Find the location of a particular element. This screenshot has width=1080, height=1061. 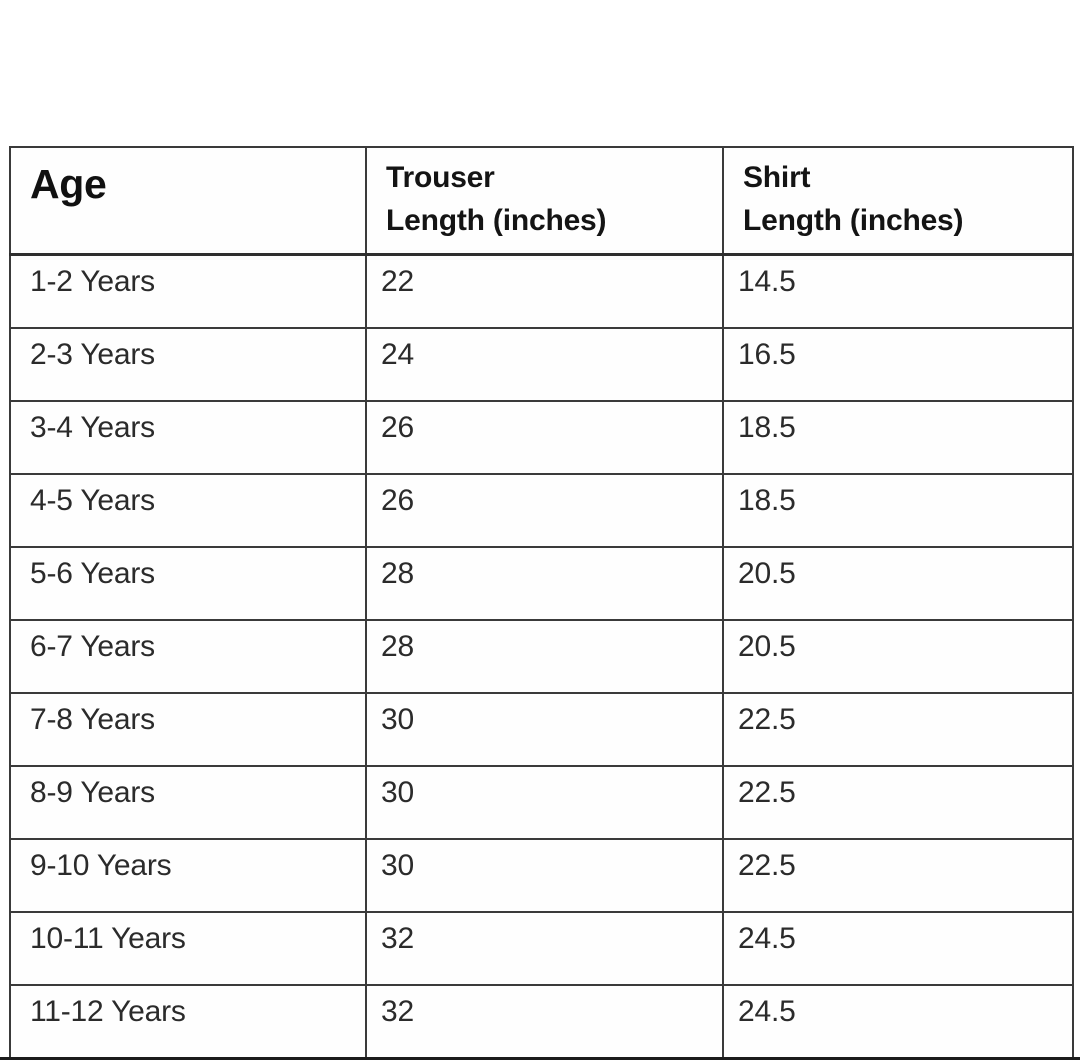

table-row: 7-8 Years 30 22.5 is located at coordinates (541, 729).